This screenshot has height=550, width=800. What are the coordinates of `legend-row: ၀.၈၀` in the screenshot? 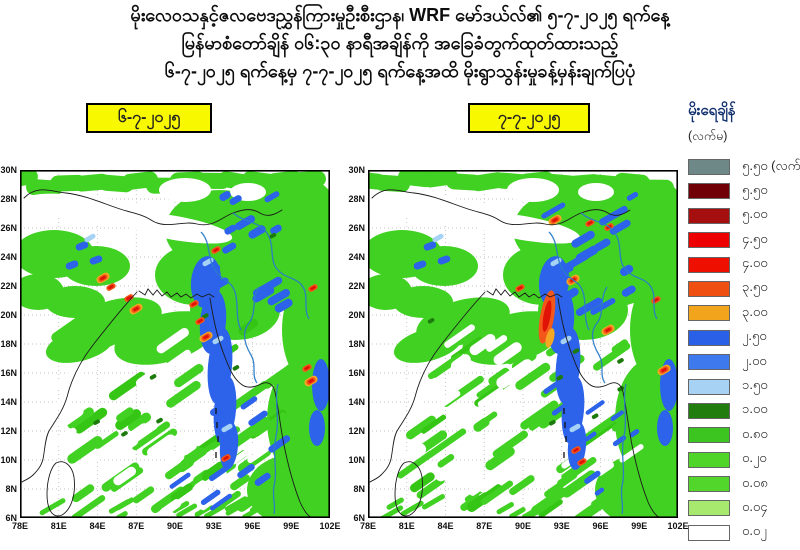 It's located at (744, 434).